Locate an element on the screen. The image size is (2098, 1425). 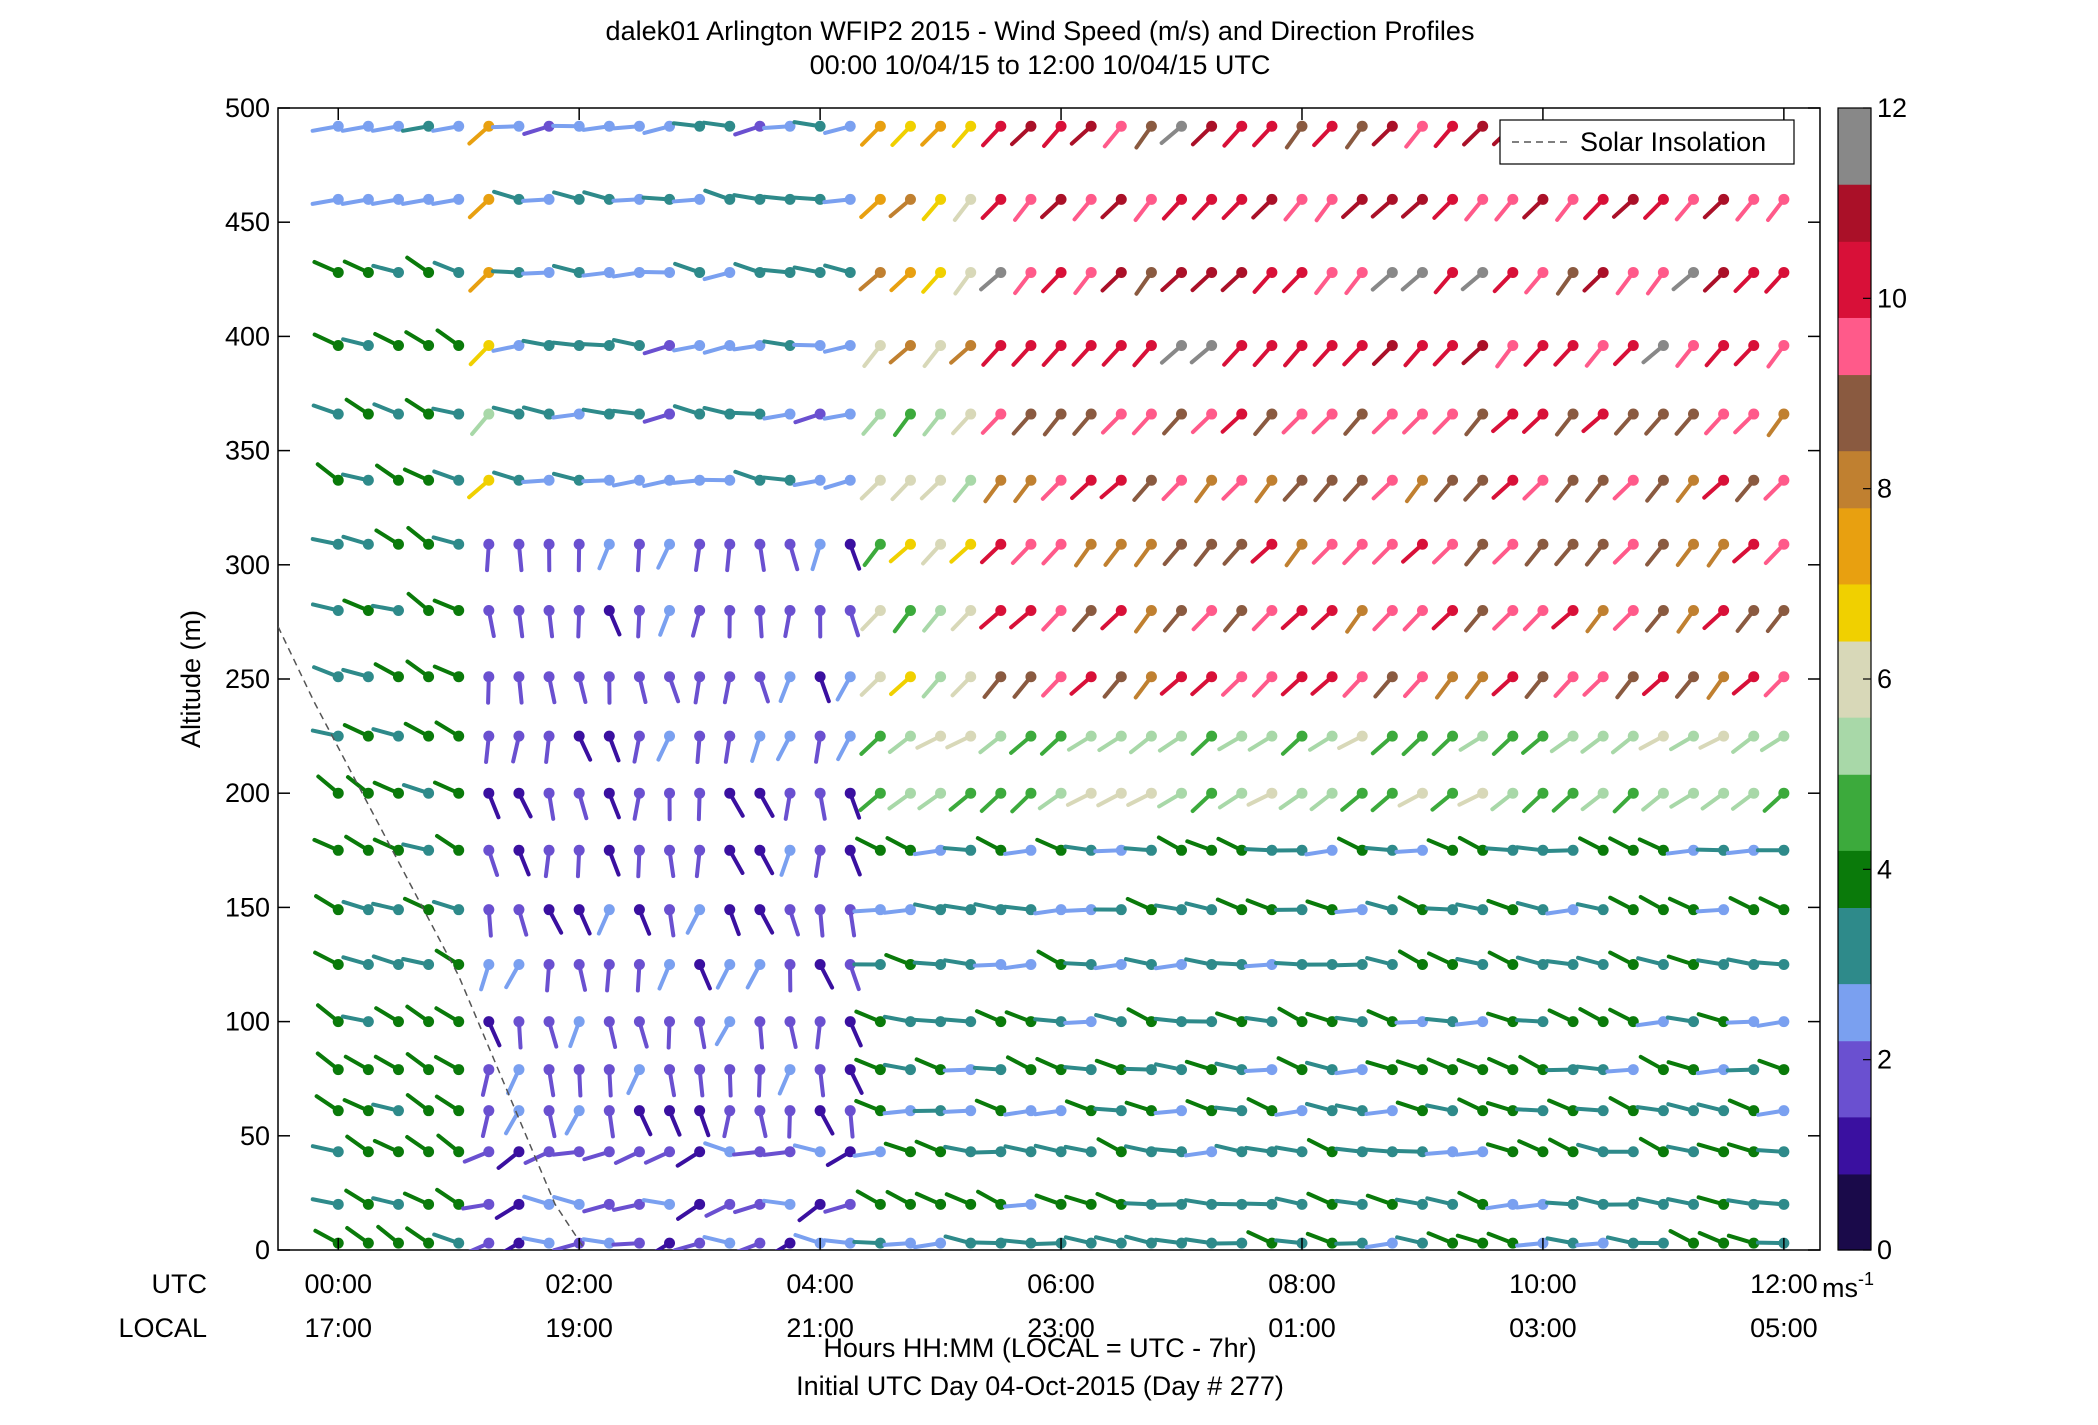
x-tick-label-local: 03:00 is located at coordinates (1543, 1328).